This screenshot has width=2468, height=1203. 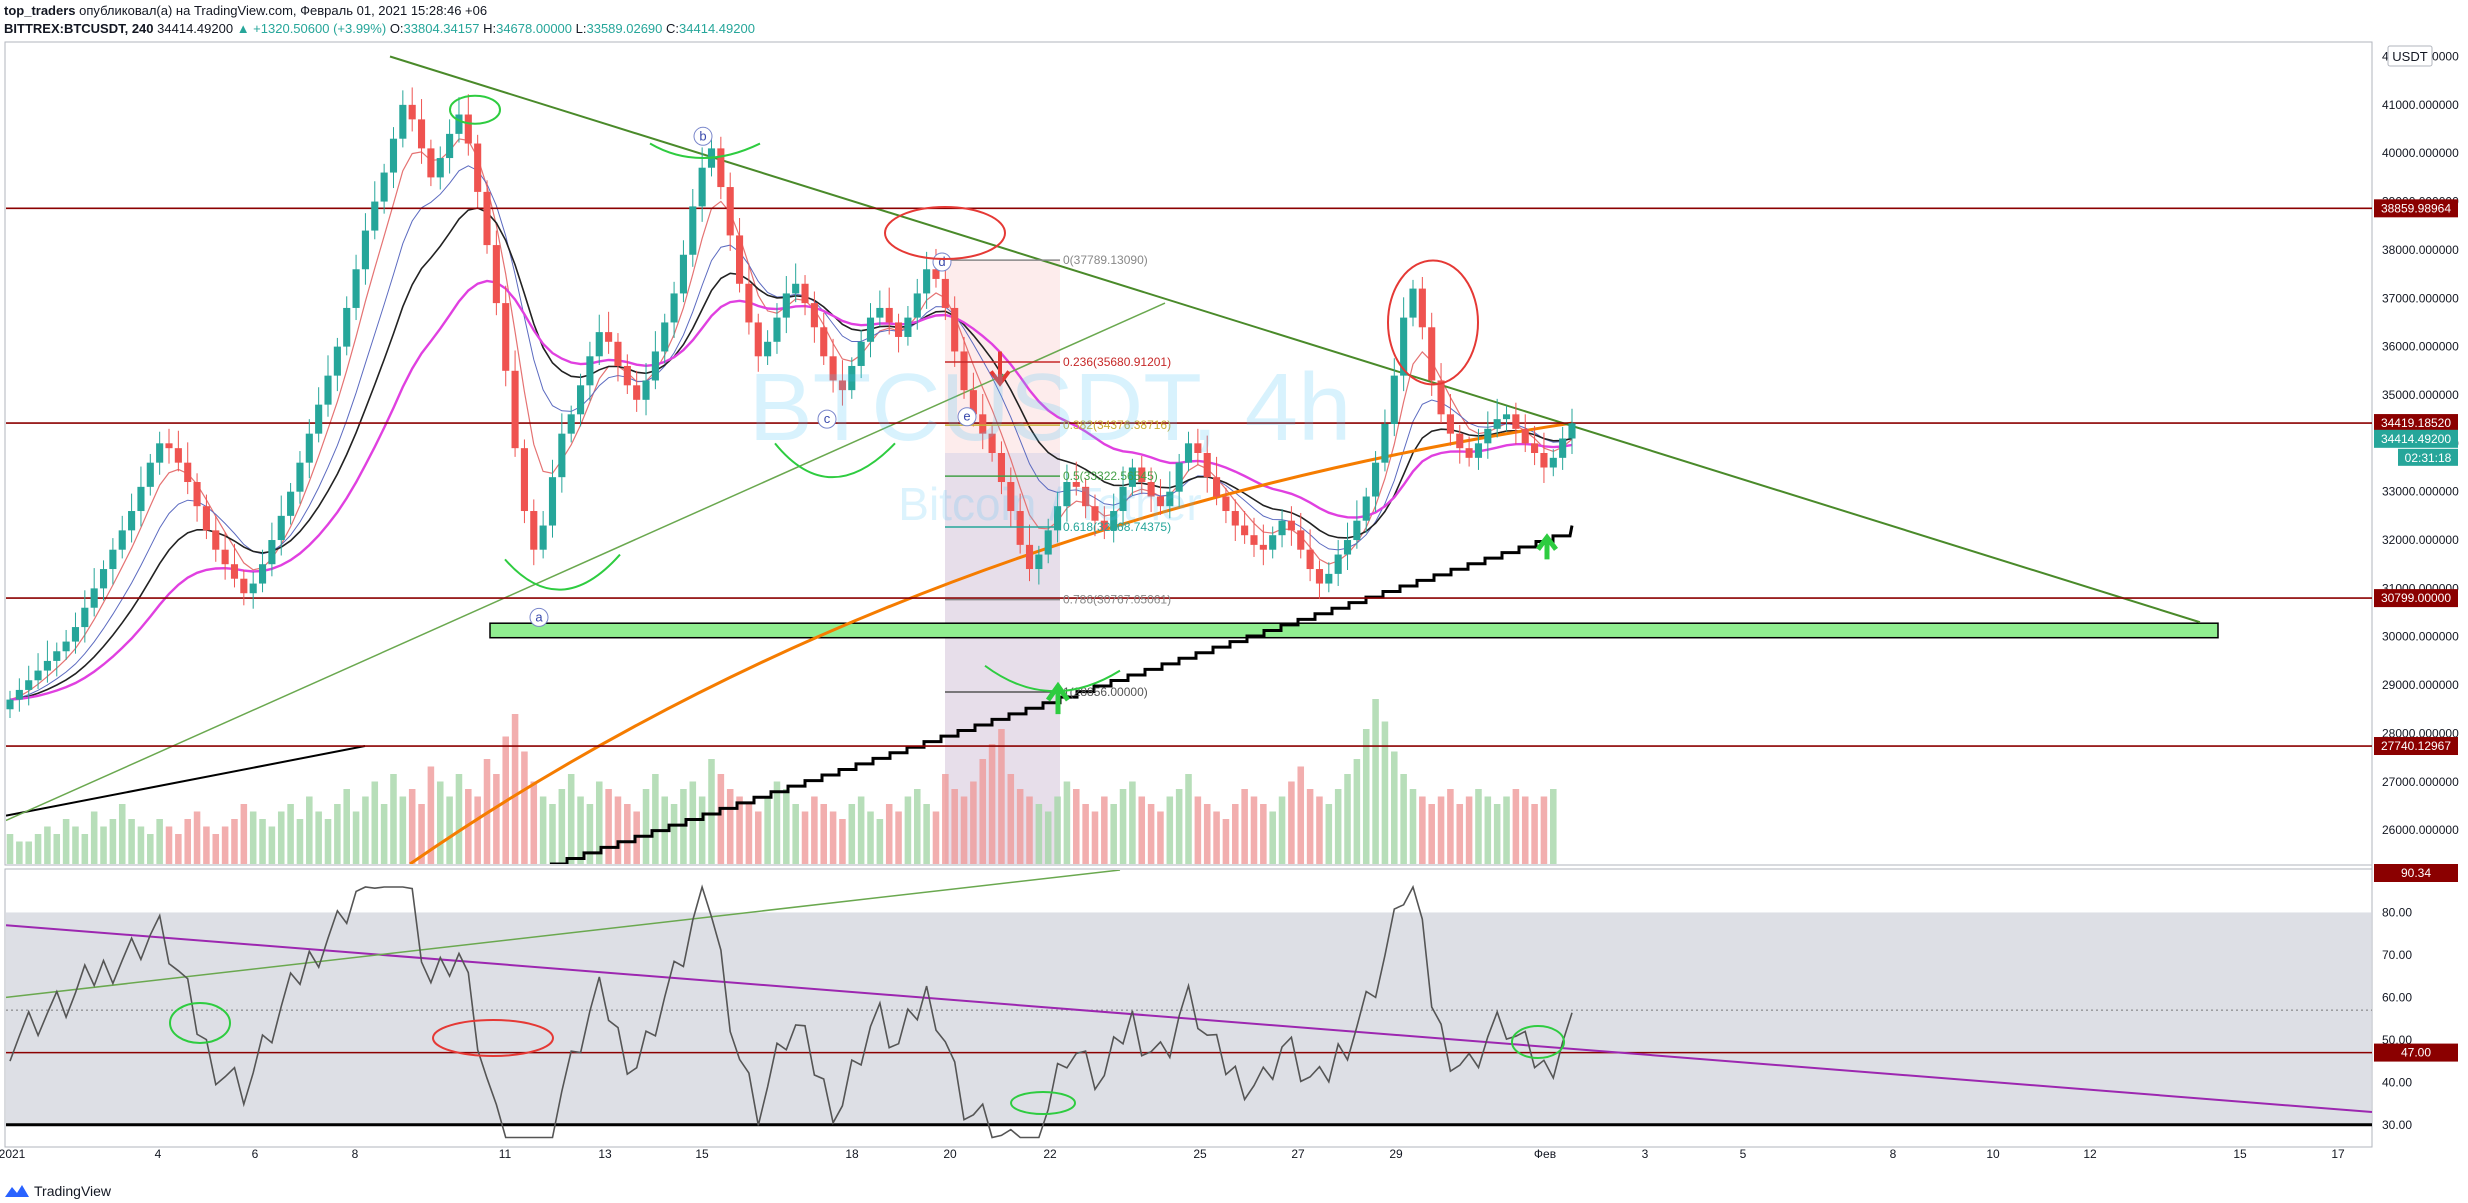 What do you see at coordinates (2420, 298) in the screenshot?
I see `price-tick-label: 37000.000000` at bounding box center [2420, 298].